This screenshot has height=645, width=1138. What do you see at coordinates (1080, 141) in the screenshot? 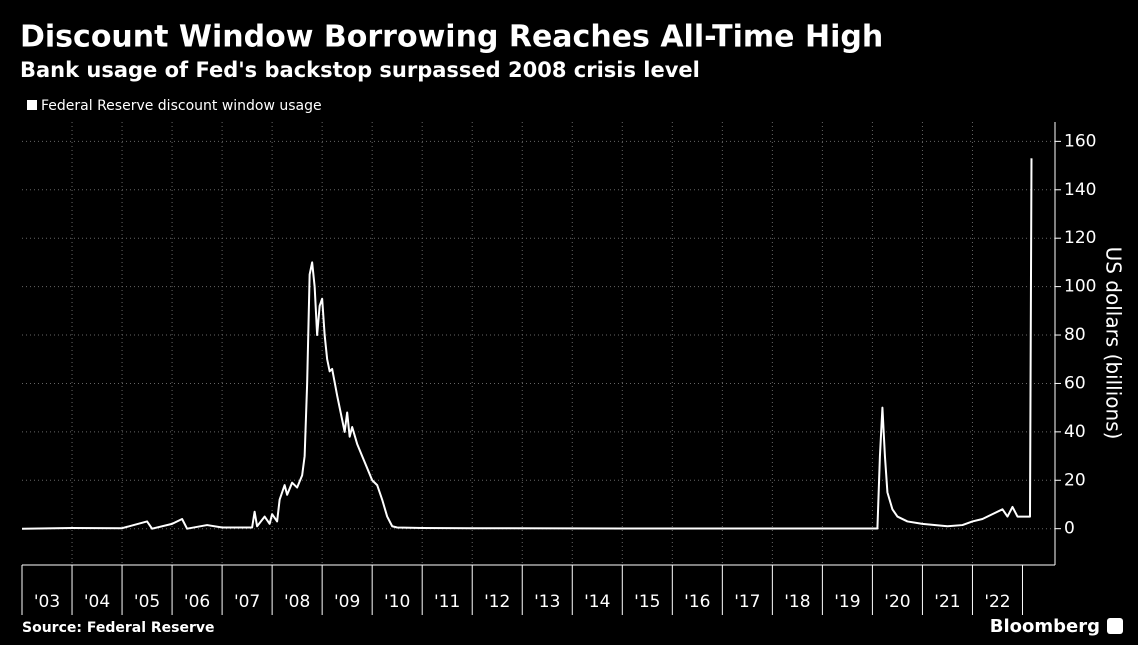
I see `y-tick-label: 160` at bounding box center [1080, 141].